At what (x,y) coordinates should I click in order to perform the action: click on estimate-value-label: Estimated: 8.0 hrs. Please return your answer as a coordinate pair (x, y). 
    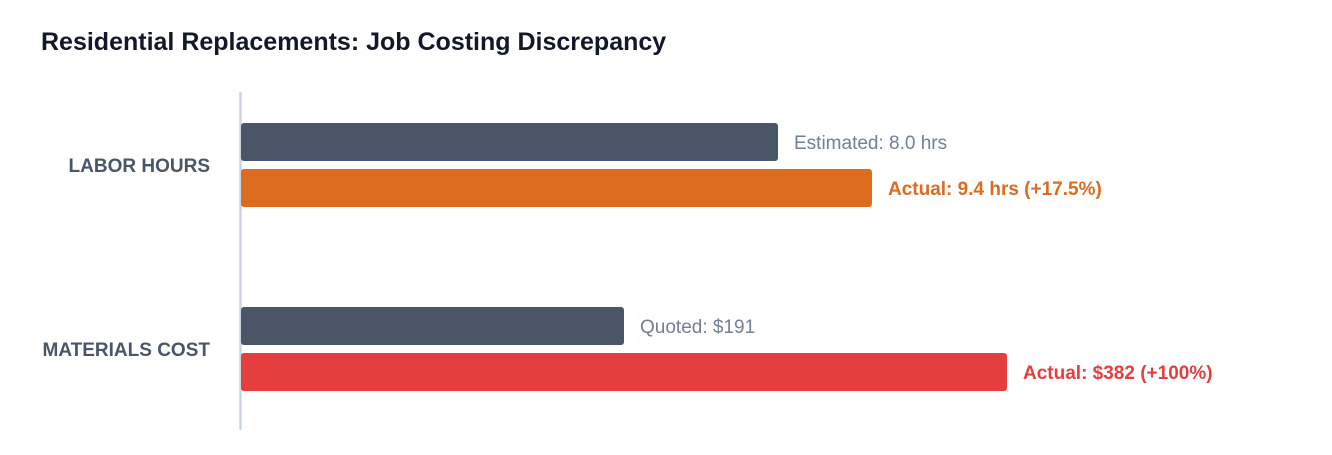
    Looking at the image, I should click on (870, 143).